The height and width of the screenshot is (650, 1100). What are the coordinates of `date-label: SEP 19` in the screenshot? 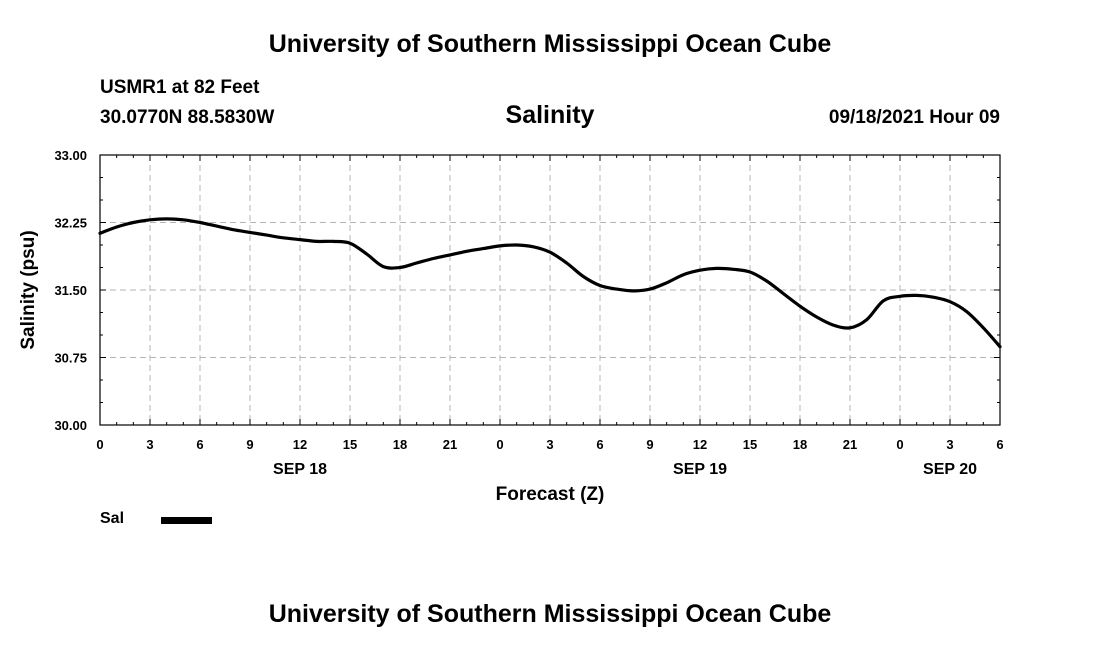 It's located at (700, 469).